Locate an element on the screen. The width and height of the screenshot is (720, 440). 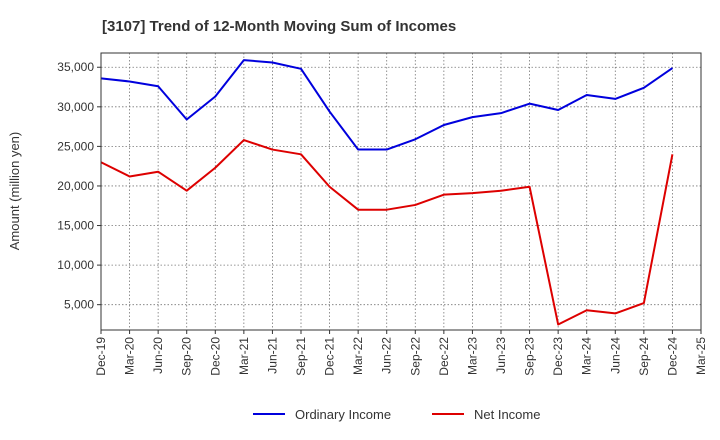
x-tick-label: Sep-21 is located at coordinates (301, 356).